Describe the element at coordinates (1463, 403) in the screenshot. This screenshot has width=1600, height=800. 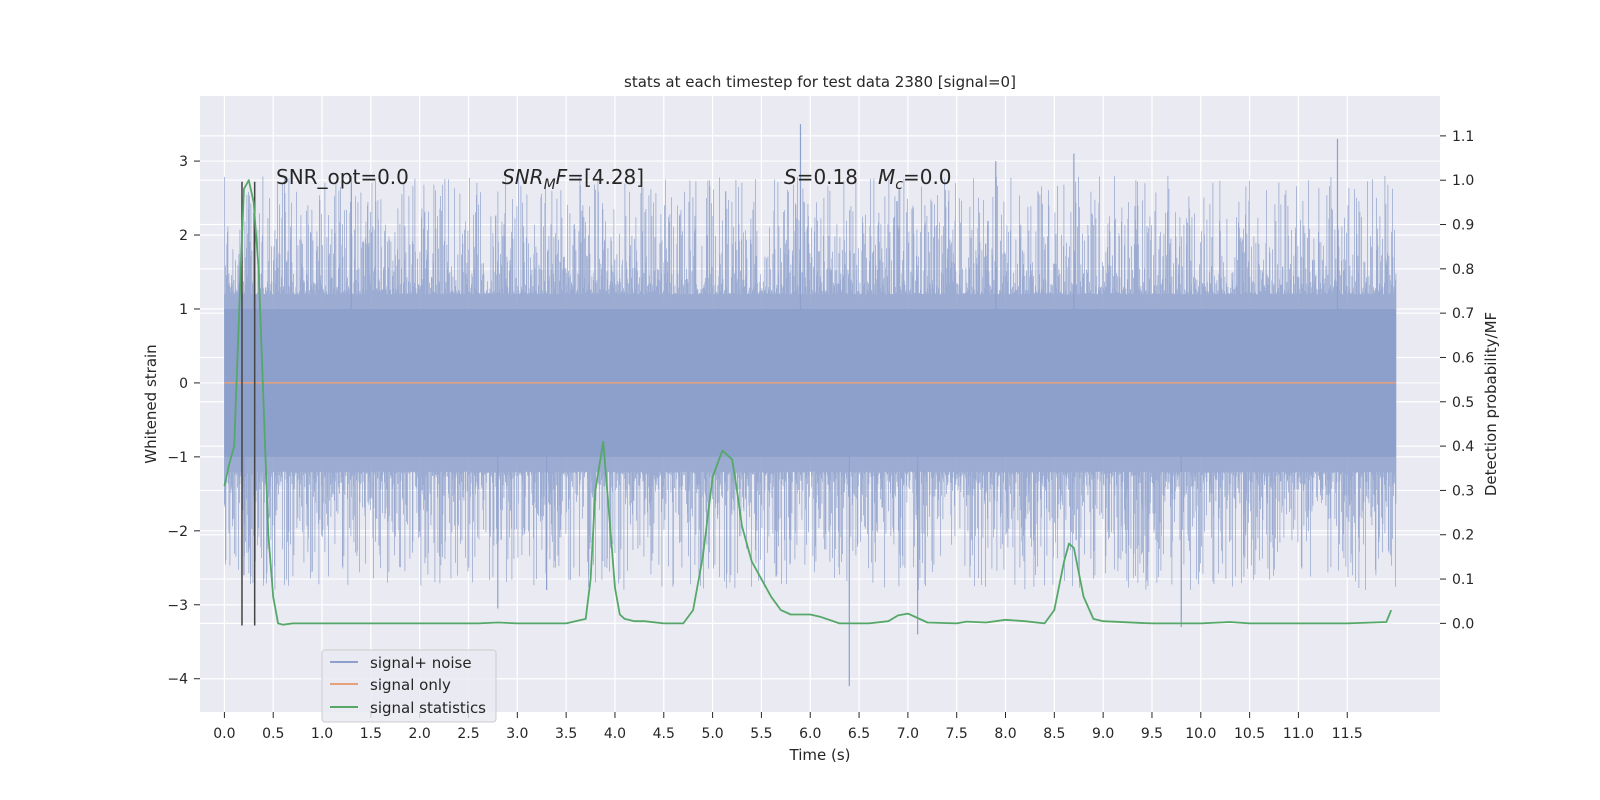
I see `y2-tick-label: 0.5` at that location.